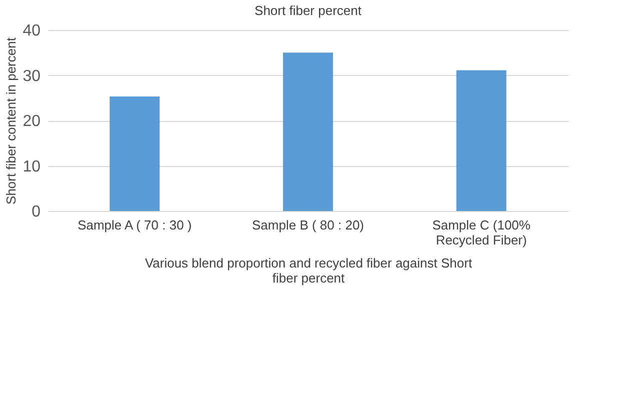  Describe the element at coordinates (31, 76) in the screenshot. I see `y-tick-label: 30` at that location.